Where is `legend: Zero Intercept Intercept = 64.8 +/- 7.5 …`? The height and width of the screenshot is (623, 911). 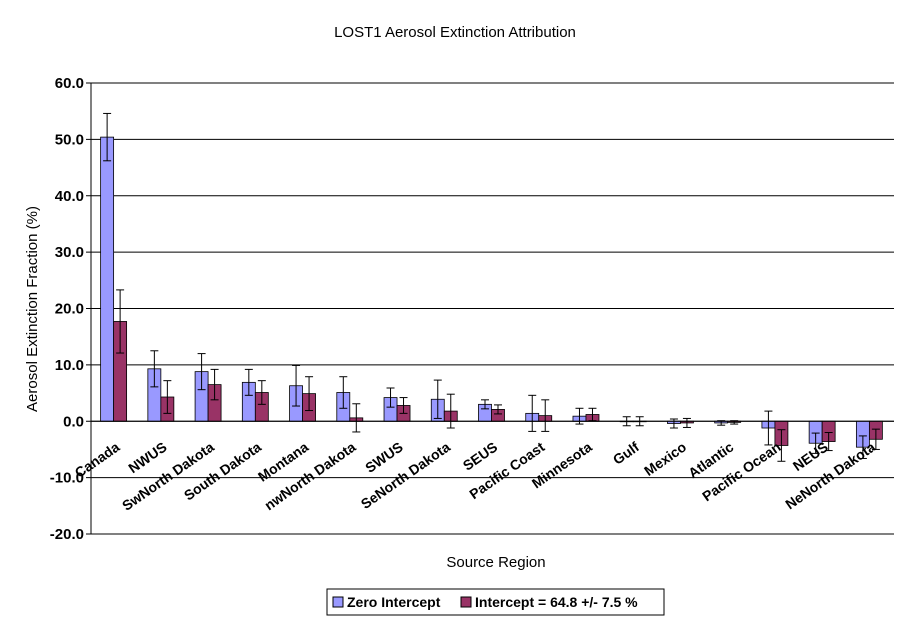 legend: Zero Intercept Intercept = 64.8 +/- 7.5 … is located at coordinates (495, 602).